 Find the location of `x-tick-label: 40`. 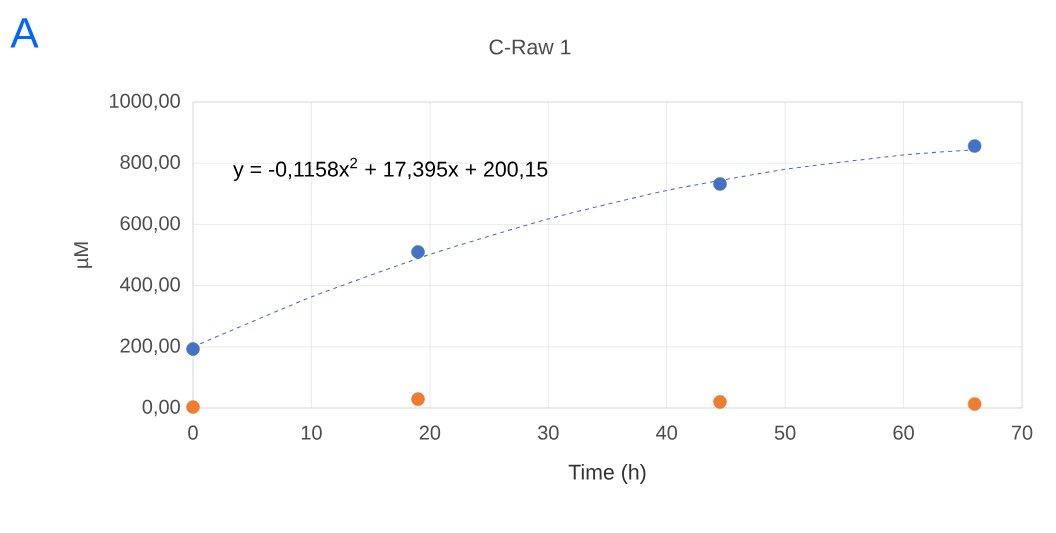

x-tick-label: 40 is located at coordinates (667, 432).